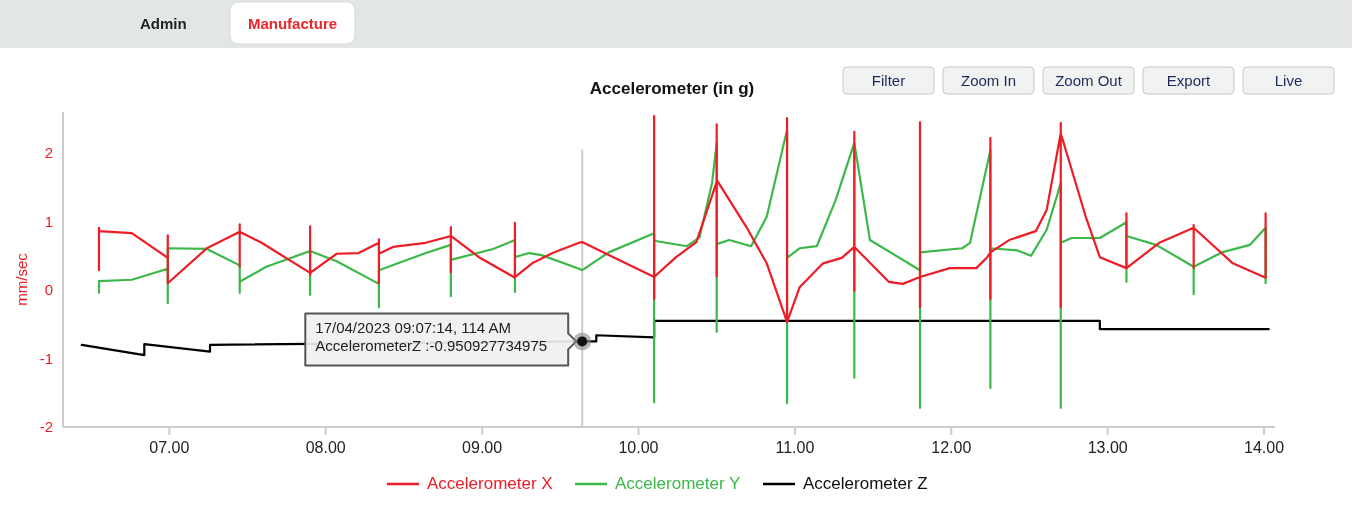 The image size is (1360, 513). What do you see at coordinates (163, 23) in the screenshot?
I see `text: Admin` at bounding box center [163, 23].